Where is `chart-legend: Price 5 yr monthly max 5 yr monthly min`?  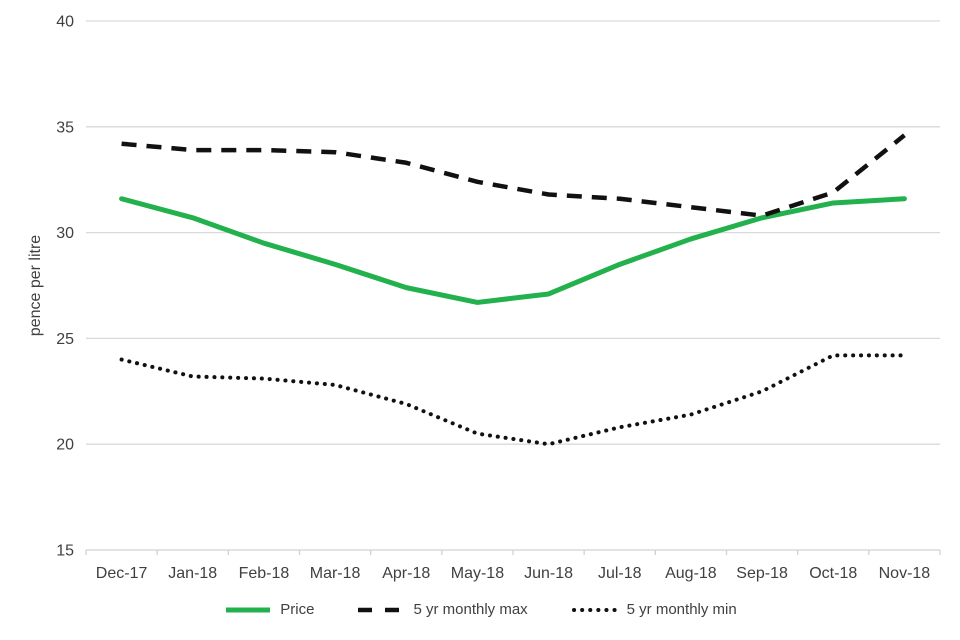 chart-legend: Price 5 yr monthly max 5 yr monthly min is located at coordinates (480, 609).